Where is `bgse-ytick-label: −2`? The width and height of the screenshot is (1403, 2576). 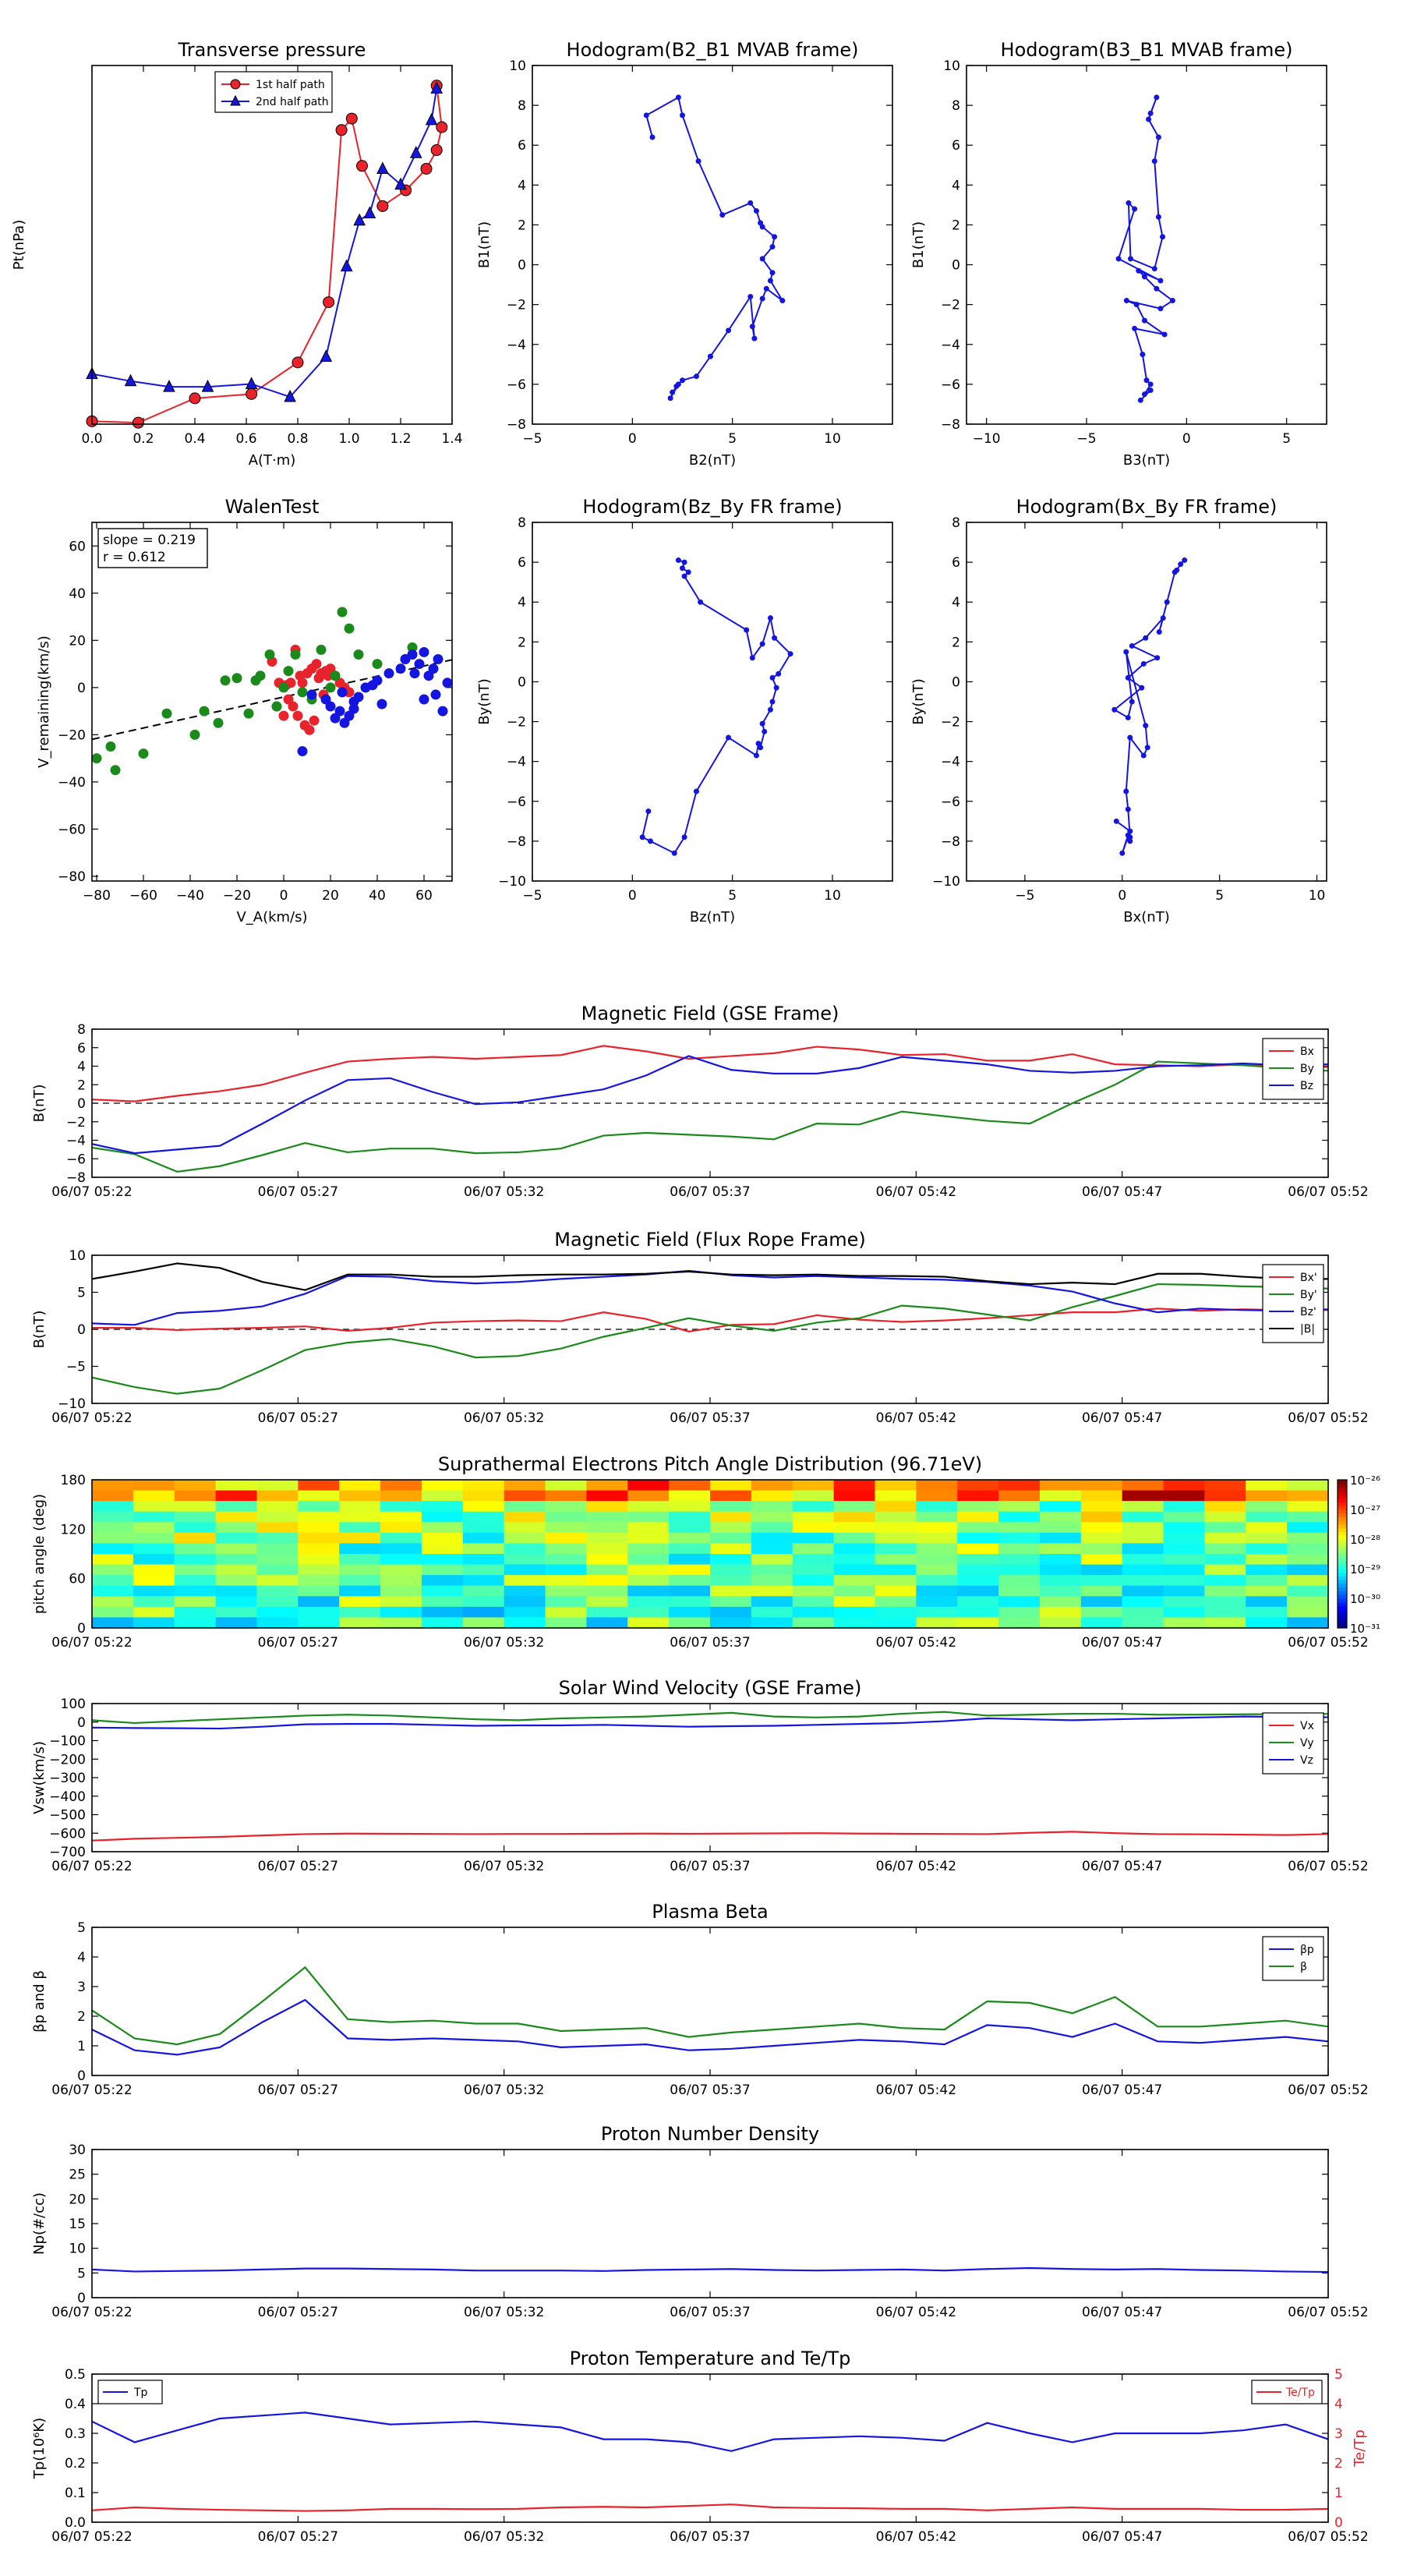 bgse-ytick-label: −2 is located at coordinates (76, 1123).